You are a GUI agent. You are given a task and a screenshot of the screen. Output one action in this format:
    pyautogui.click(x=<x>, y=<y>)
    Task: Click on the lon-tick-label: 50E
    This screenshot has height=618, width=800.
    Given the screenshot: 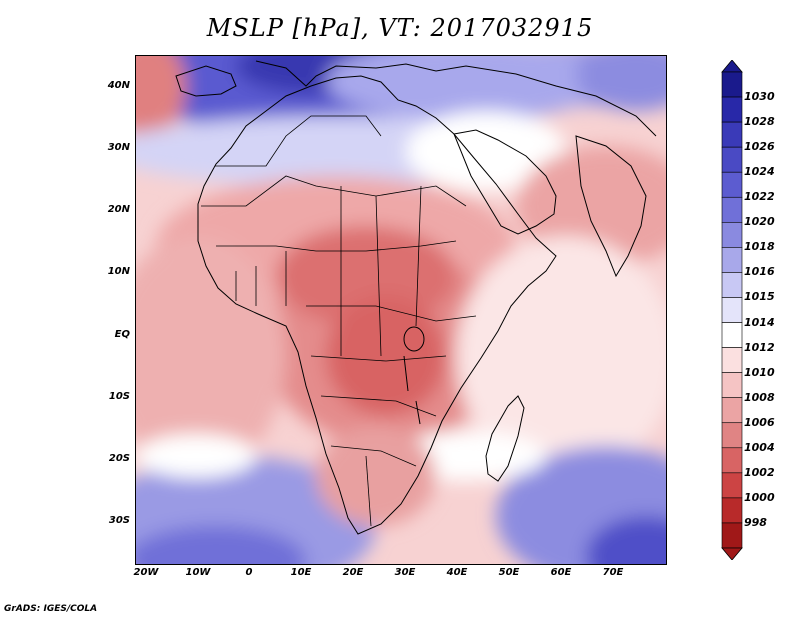 What is the action you would take?
    pyautogui.click(x=509, y=572)
    